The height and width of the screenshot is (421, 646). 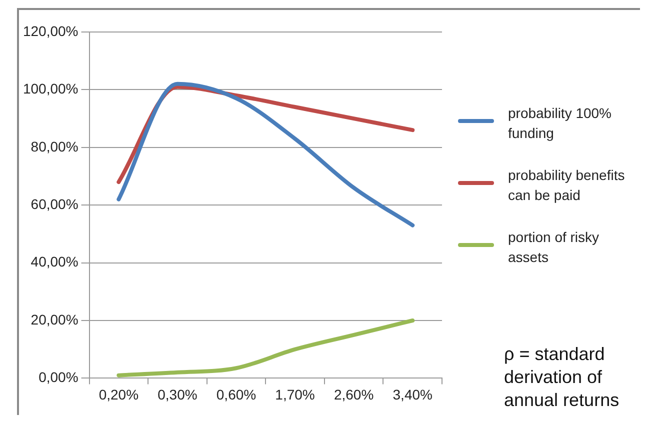 What do you see at coordinates (50, 88) in the screenshot?
I see `y-tick-label: 100,00%` at bounding box center [50, 88].